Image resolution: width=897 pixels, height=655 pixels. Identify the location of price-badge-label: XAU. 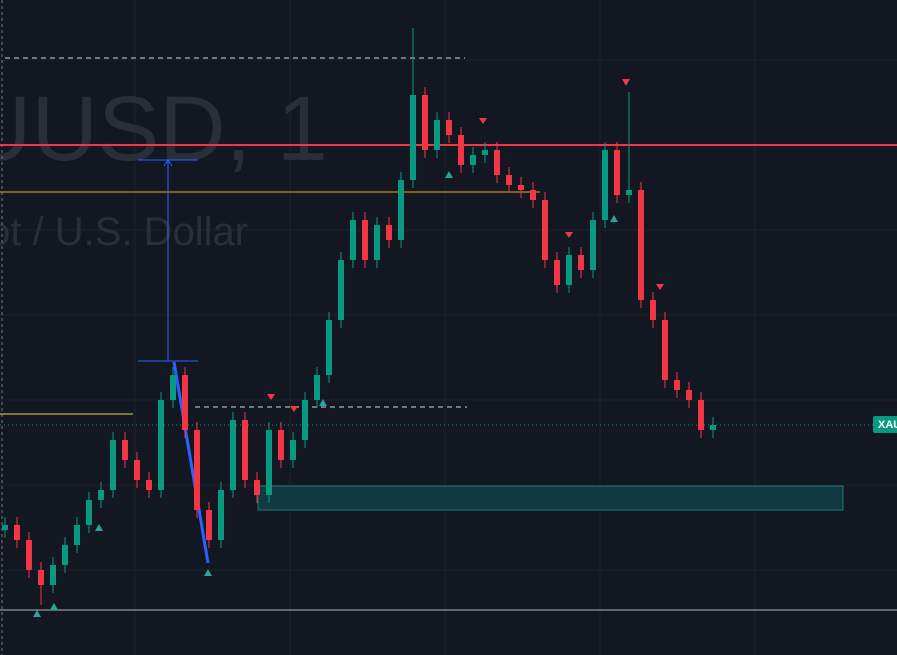
(887, 425).